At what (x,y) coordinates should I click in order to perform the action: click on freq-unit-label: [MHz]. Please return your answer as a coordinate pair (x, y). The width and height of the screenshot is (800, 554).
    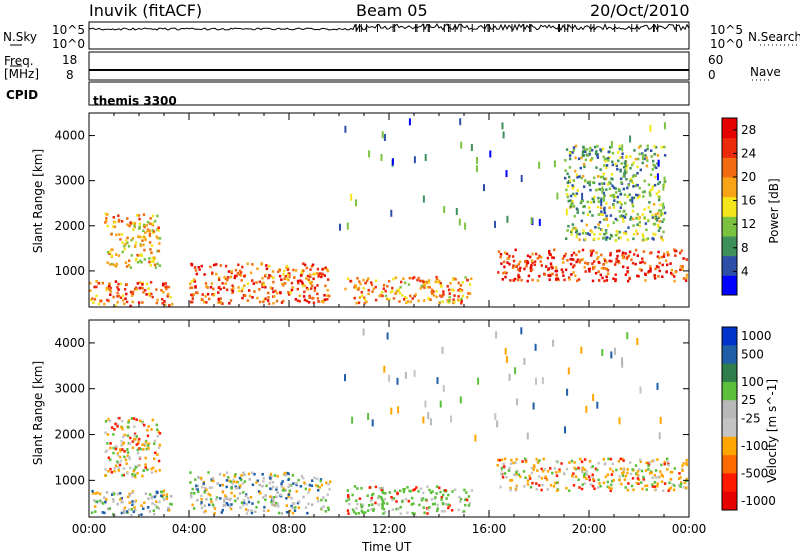
    Looking at the image, I should click on (22, 74).